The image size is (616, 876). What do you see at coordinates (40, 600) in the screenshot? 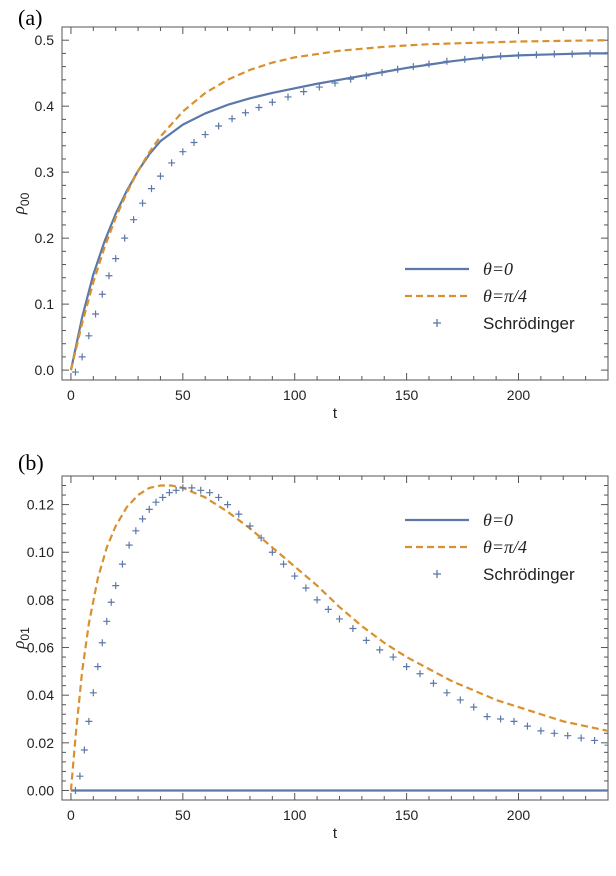
I see `y-tick-label: 0.08` at bounding box center [40, 600].